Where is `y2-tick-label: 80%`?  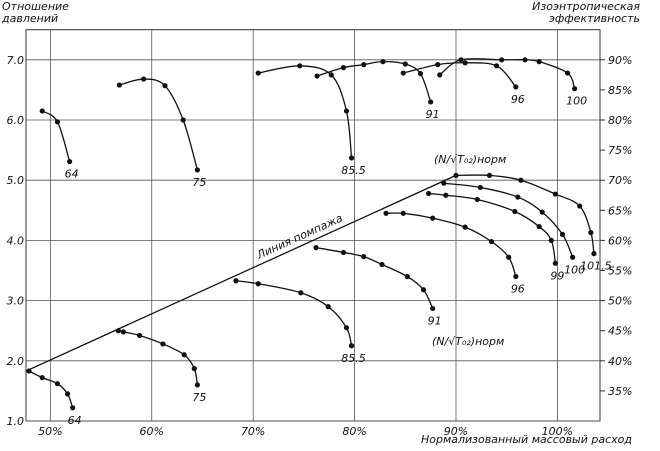
y2-tick-label: 80% is located at coordinates (620, 120).